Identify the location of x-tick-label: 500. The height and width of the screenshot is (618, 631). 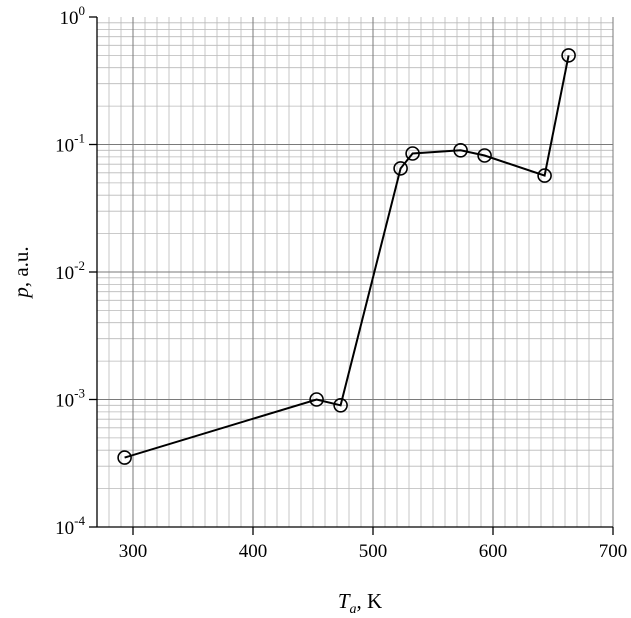
(373, 551).